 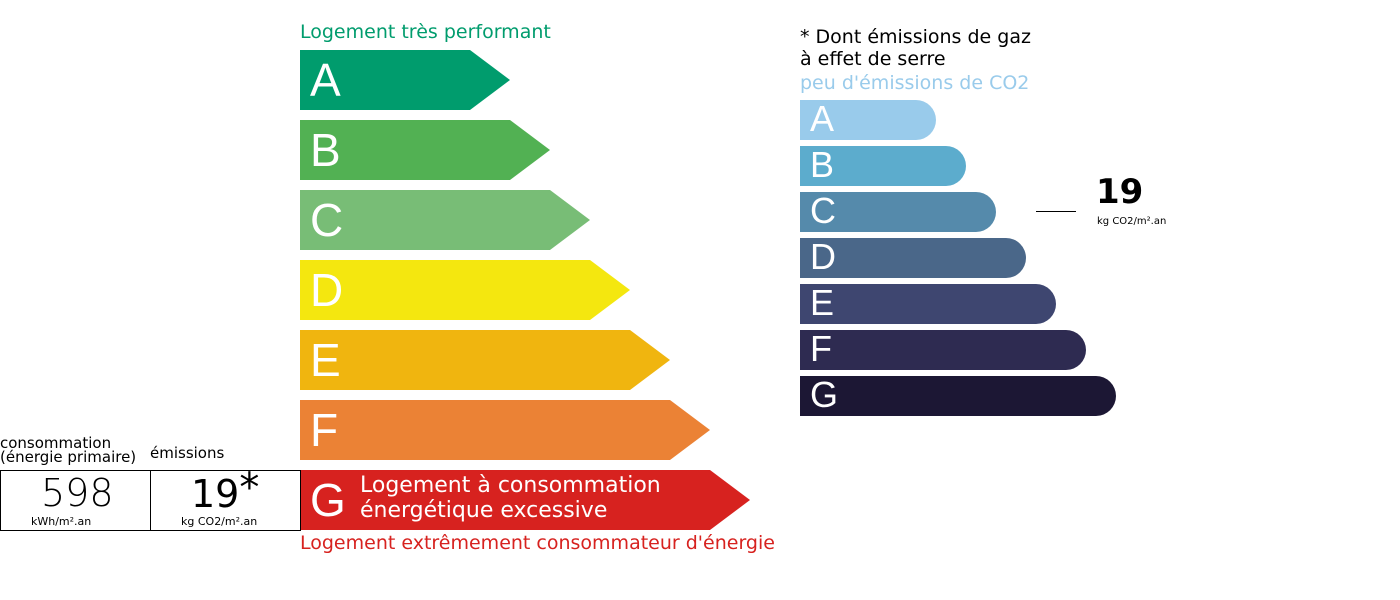 I want to click on emissions-cell: 19* kg CO2/m².an, so click(x=225, y=497).